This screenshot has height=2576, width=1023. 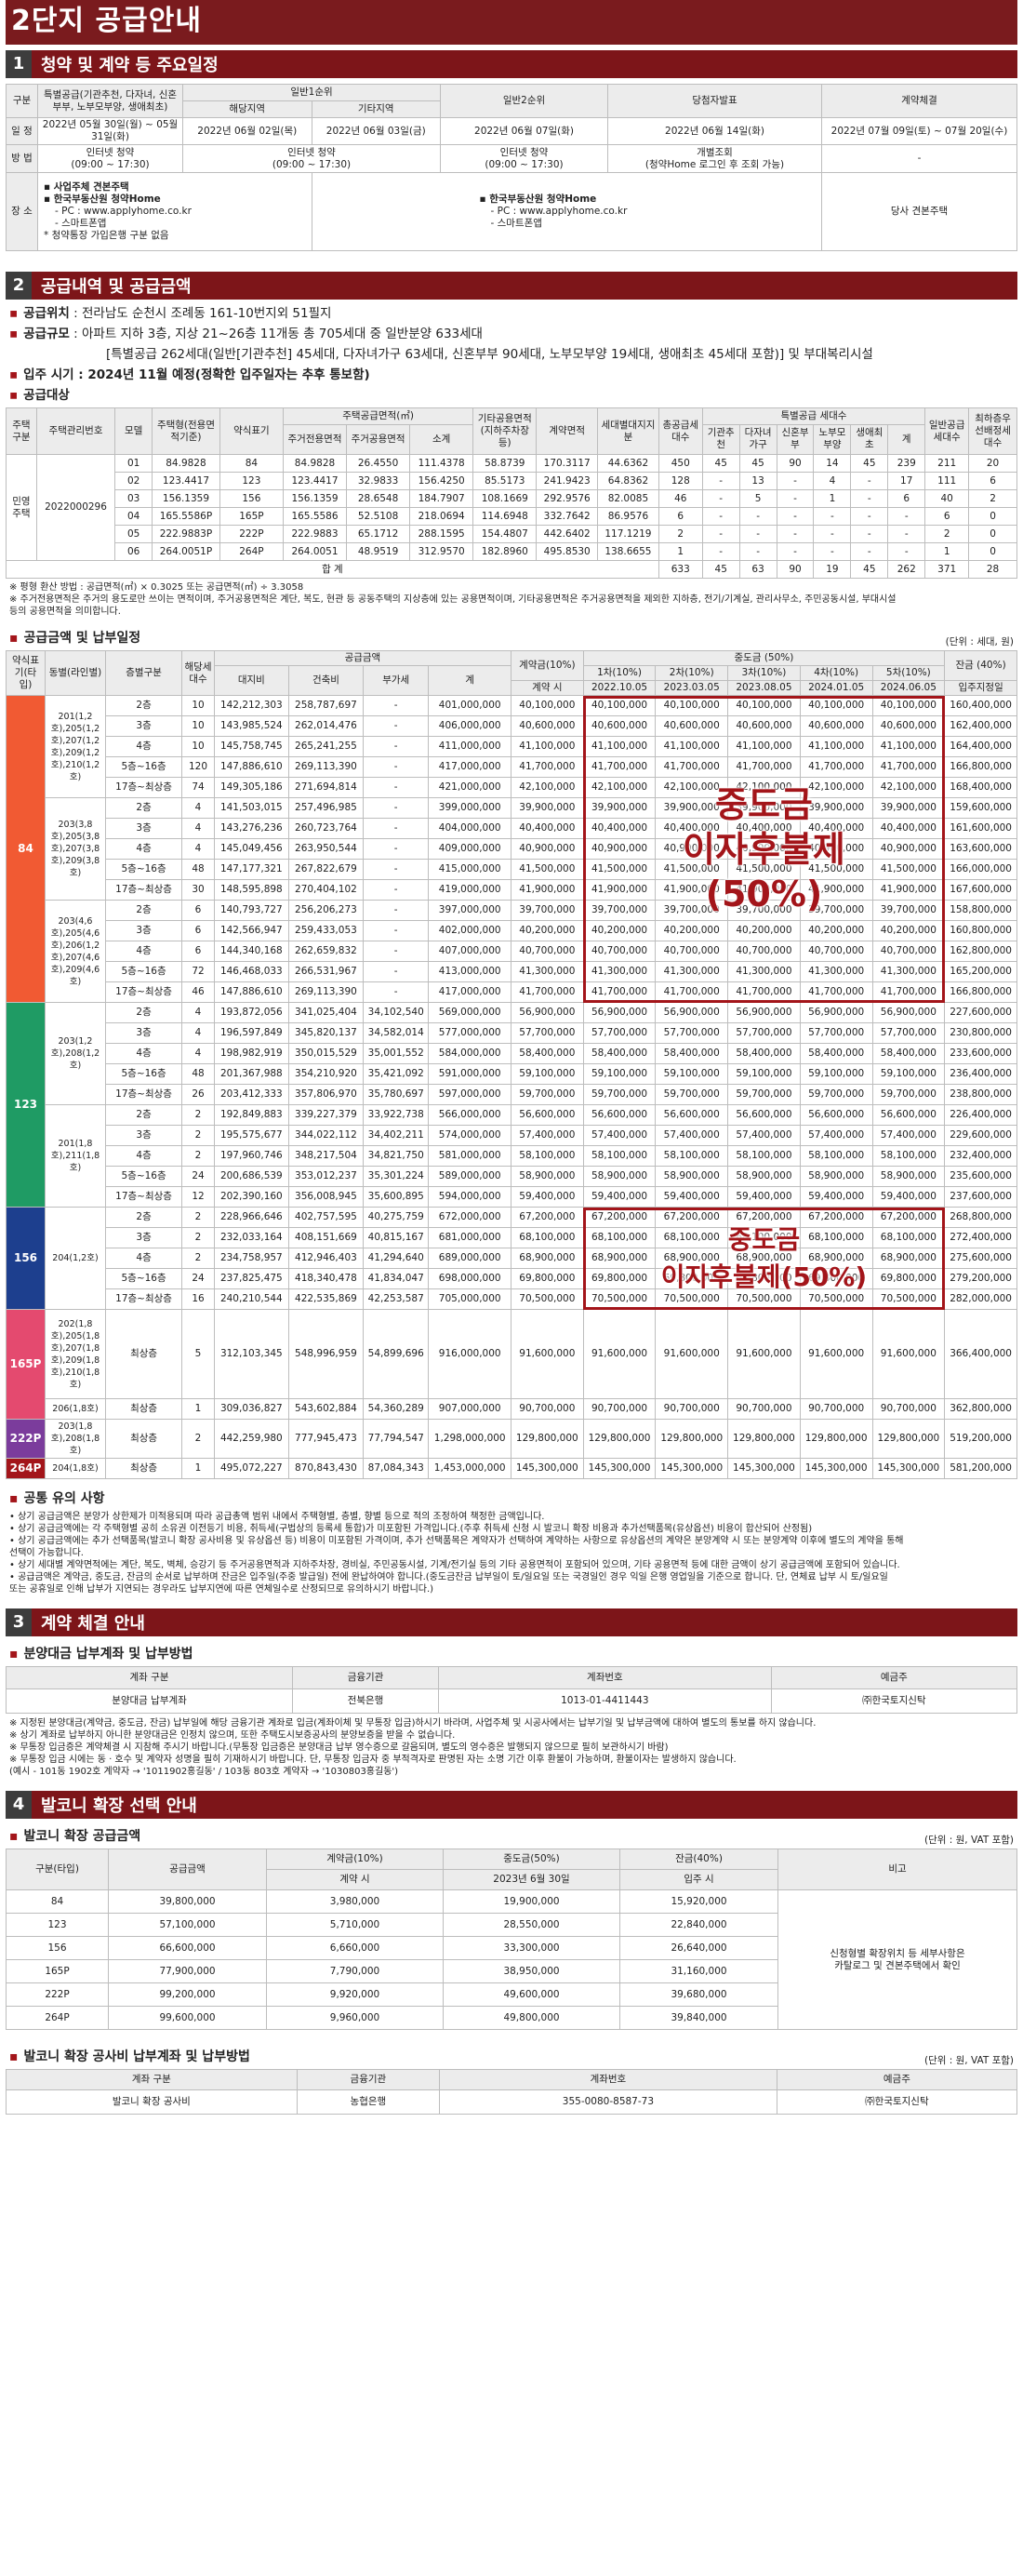 What do you see at coordinates (75, 1468) in the screenshot?
I see `dong-label: 204(1,8호)` at bounding box center [75, 1468].